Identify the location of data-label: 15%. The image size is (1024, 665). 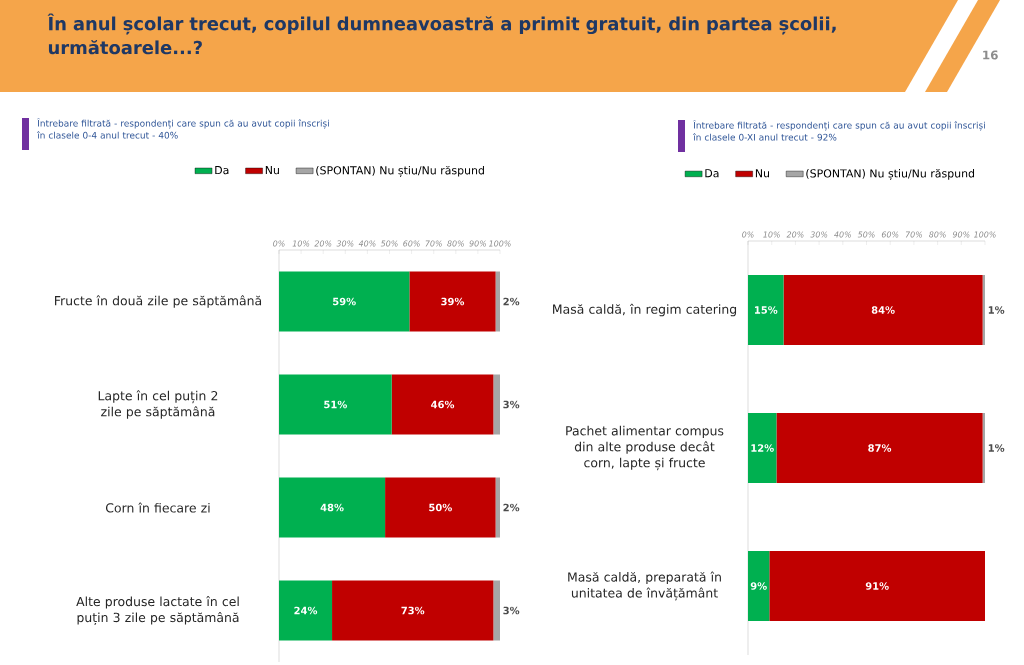
(766, 310).